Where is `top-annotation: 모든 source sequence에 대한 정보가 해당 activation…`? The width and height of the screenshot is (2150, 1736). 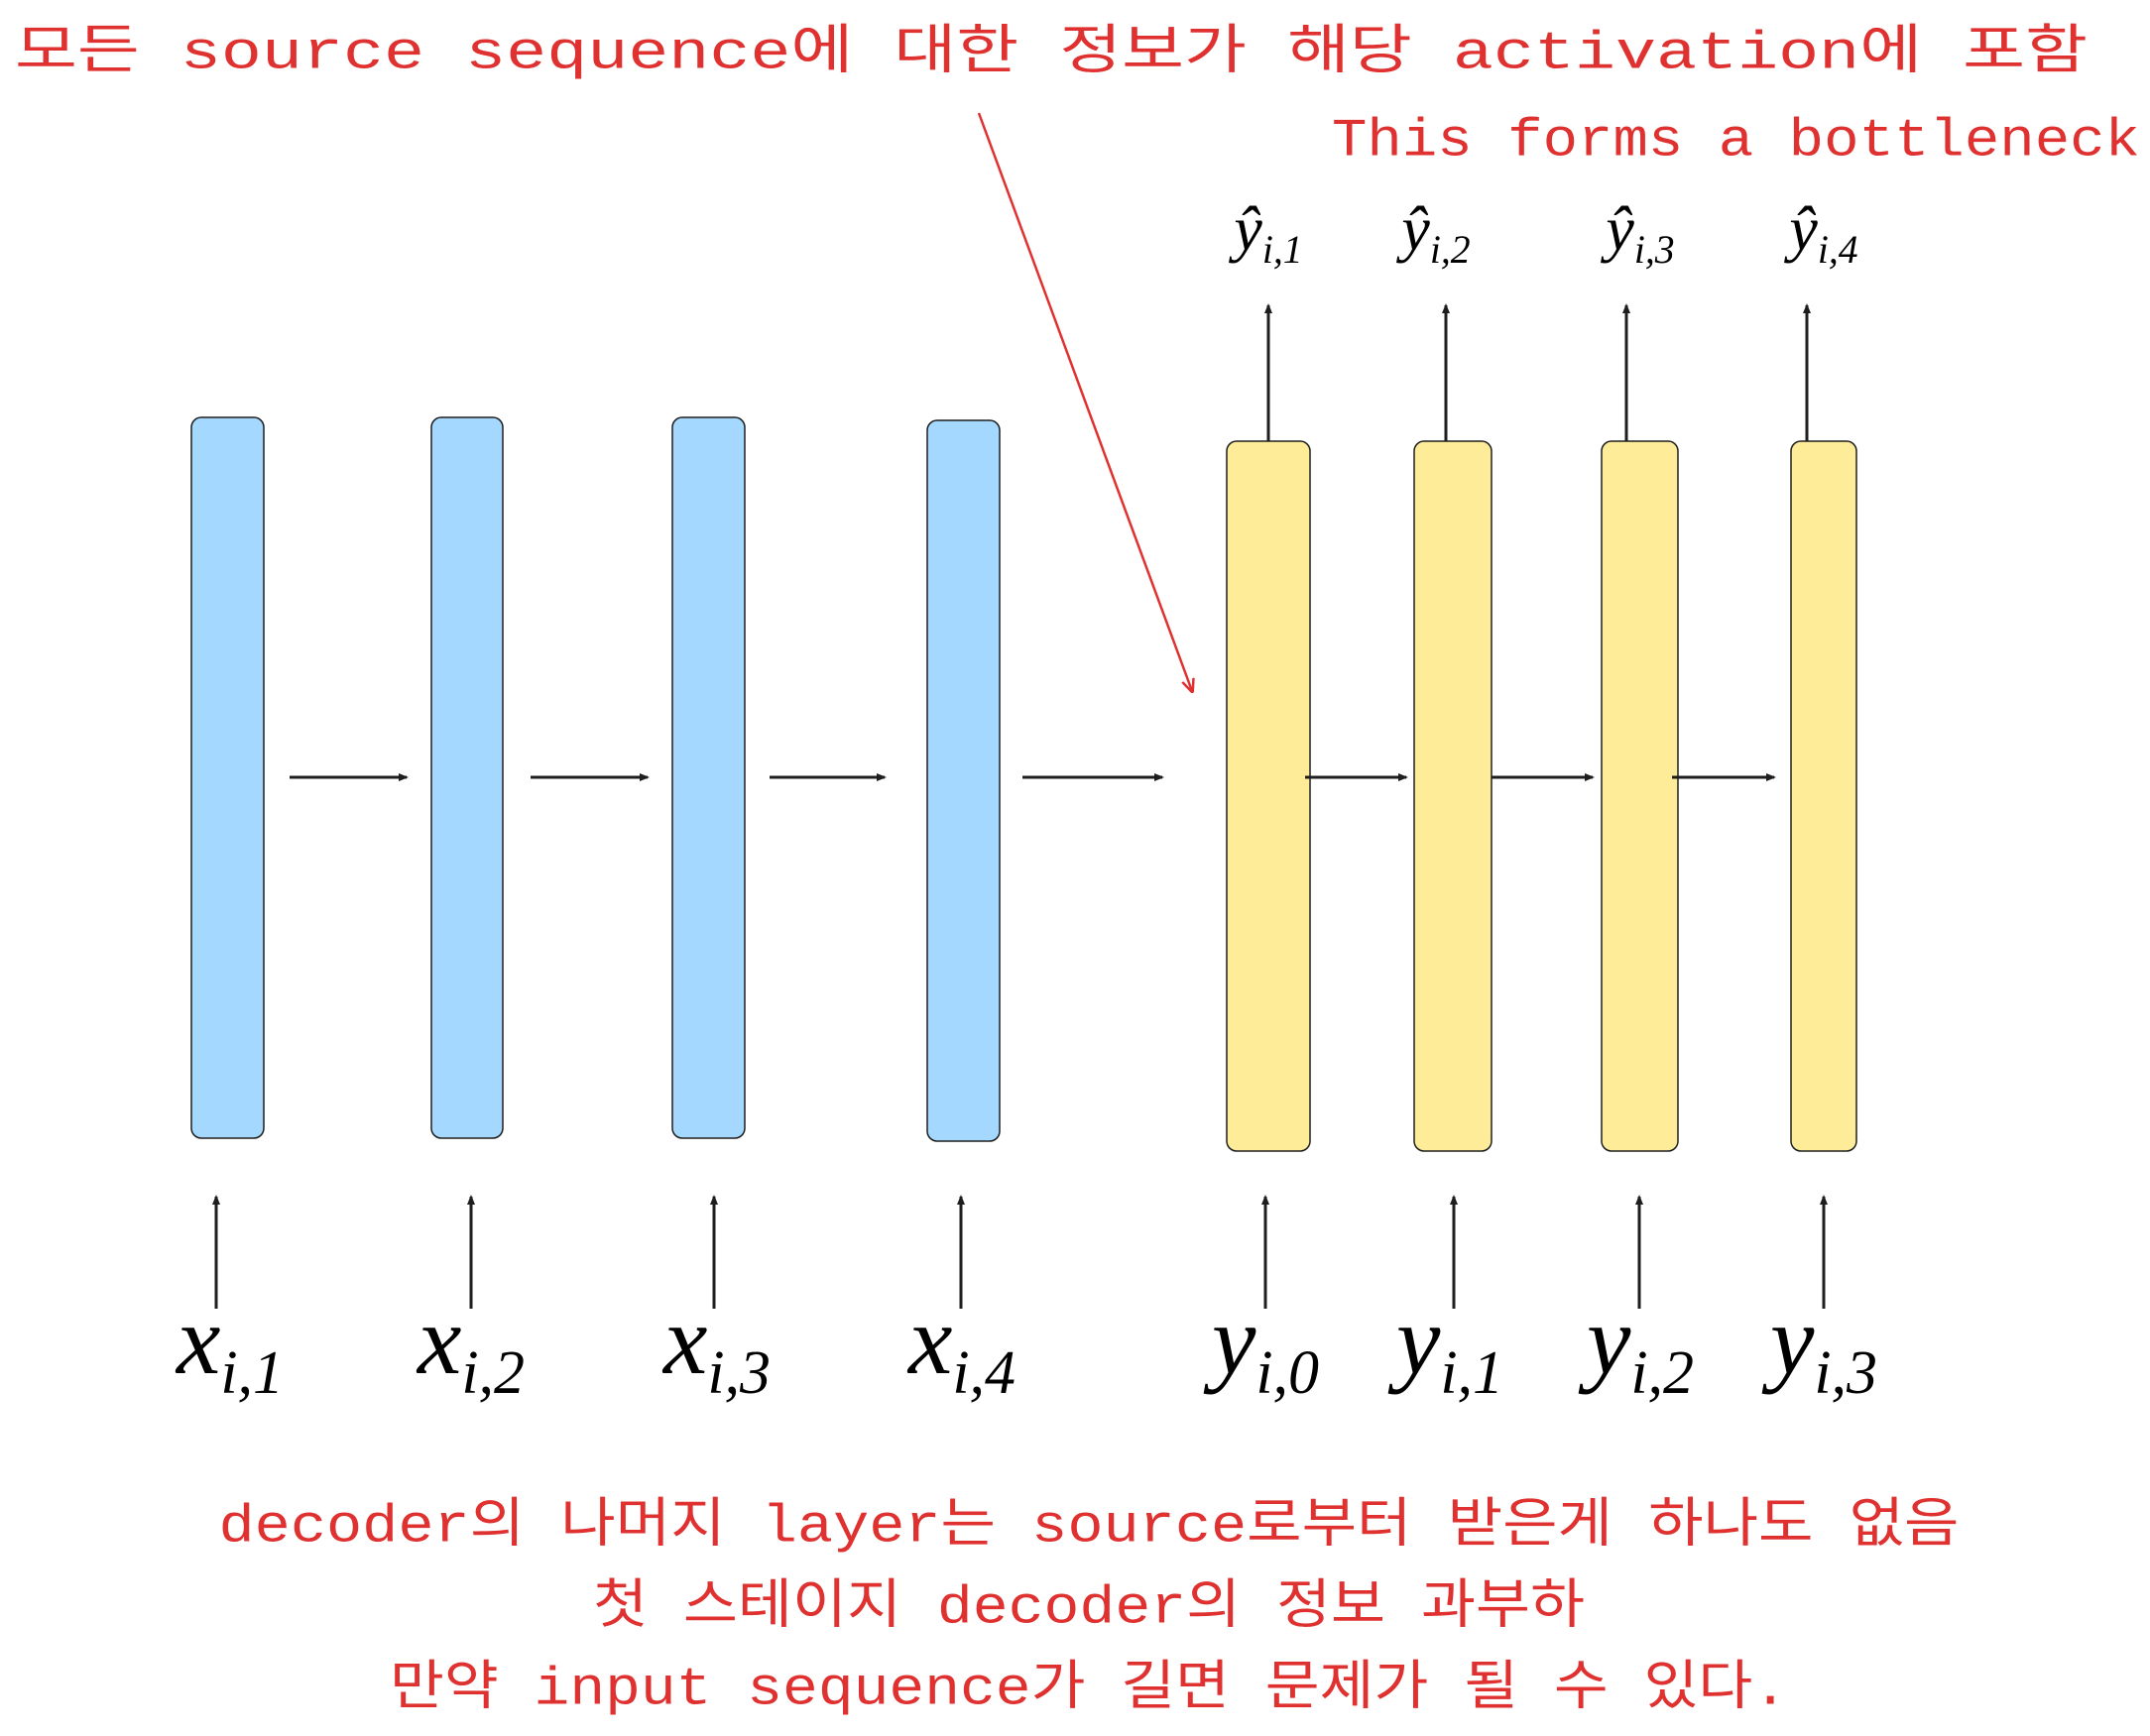 top-annotation: 모든 source sequence에 대한 정보가 해당 activation… is located at coordinates (1051, 53).